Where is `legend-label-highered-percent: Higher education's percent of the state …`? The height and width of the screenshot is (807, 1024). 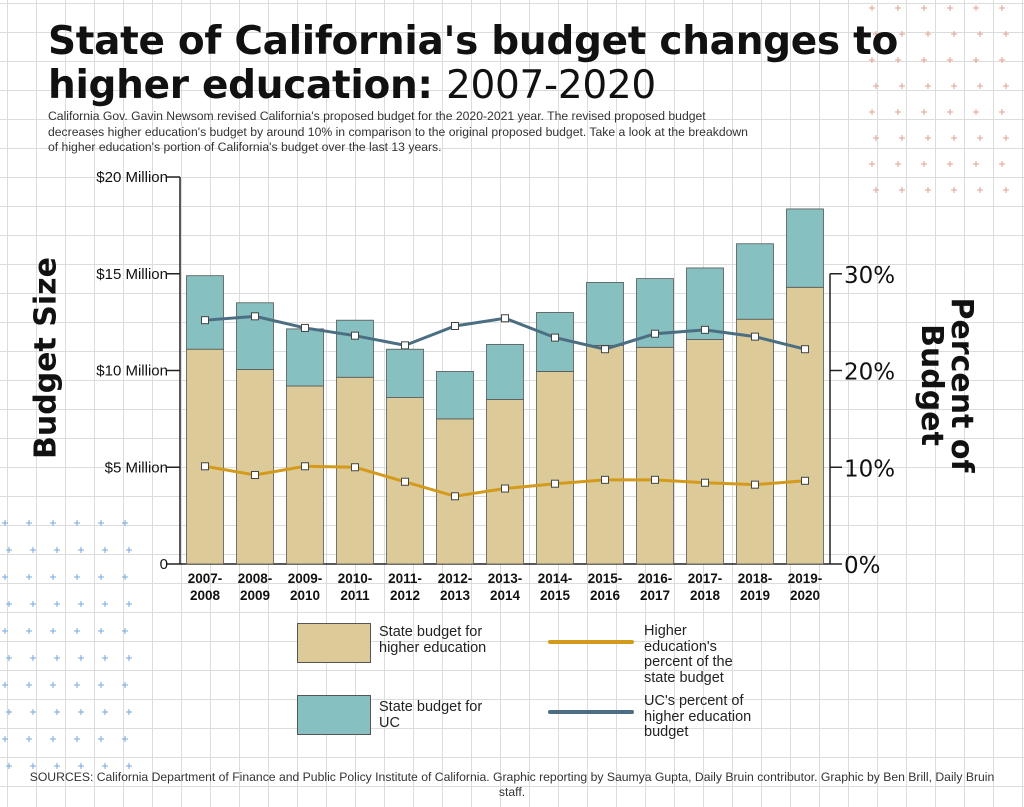 legend-label-highered-percent: Higher education's percent of the state … is located at coordinates (688, 654).